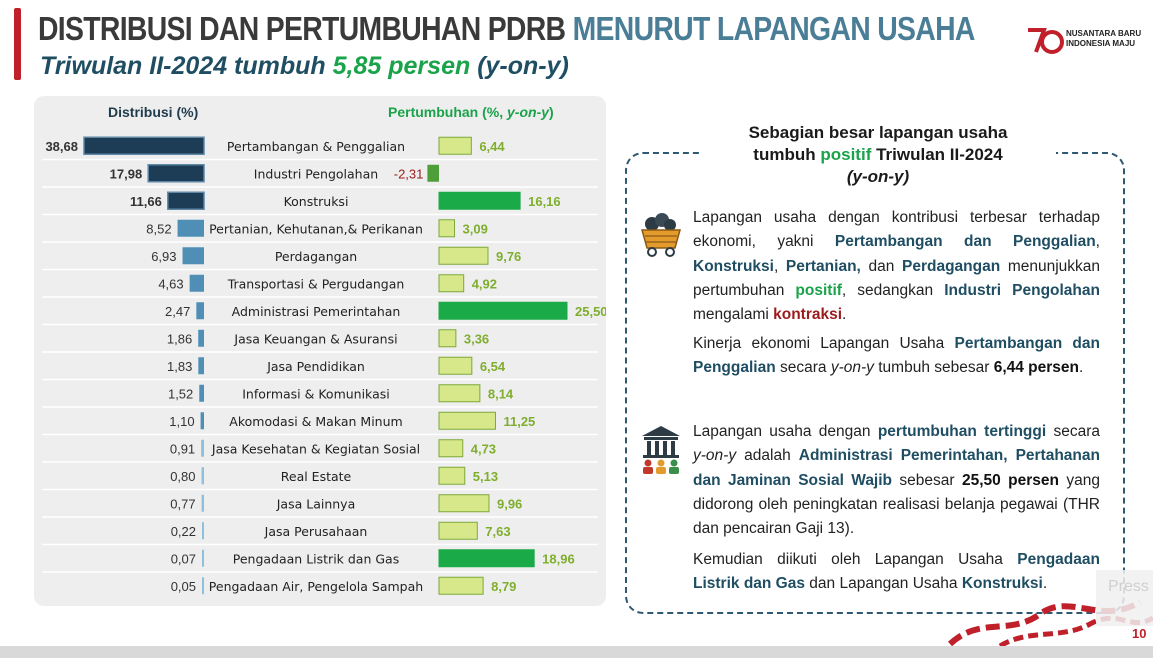 This screenshot has width=1153, height=658. Describe the element at coordinates (715, 456) in the screenshot. I see `p3-italic: y-on-y` at that location.